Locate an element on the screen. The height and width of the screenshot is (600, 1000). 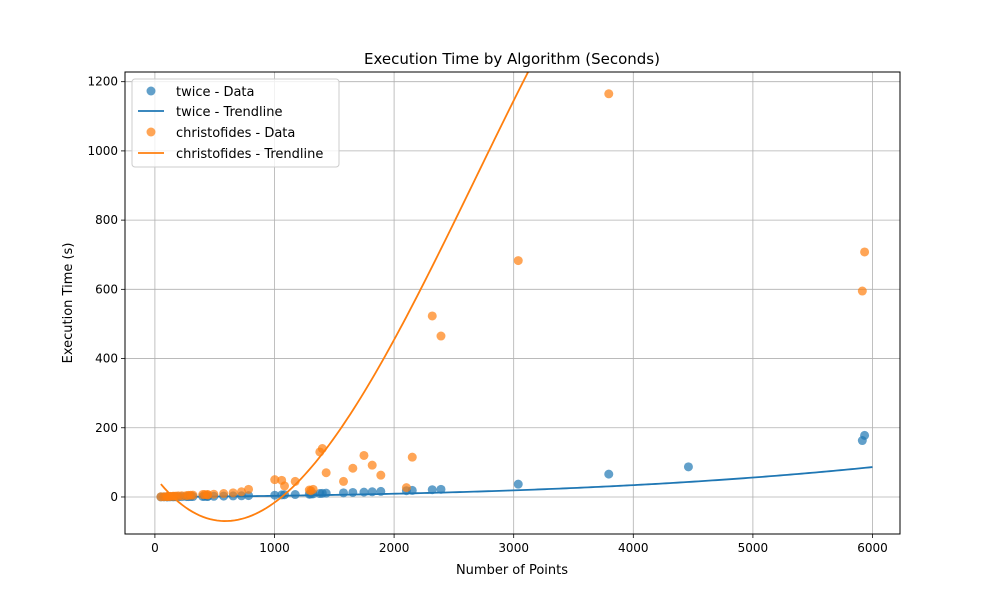
legend-box is located at coordinates (235, 123).